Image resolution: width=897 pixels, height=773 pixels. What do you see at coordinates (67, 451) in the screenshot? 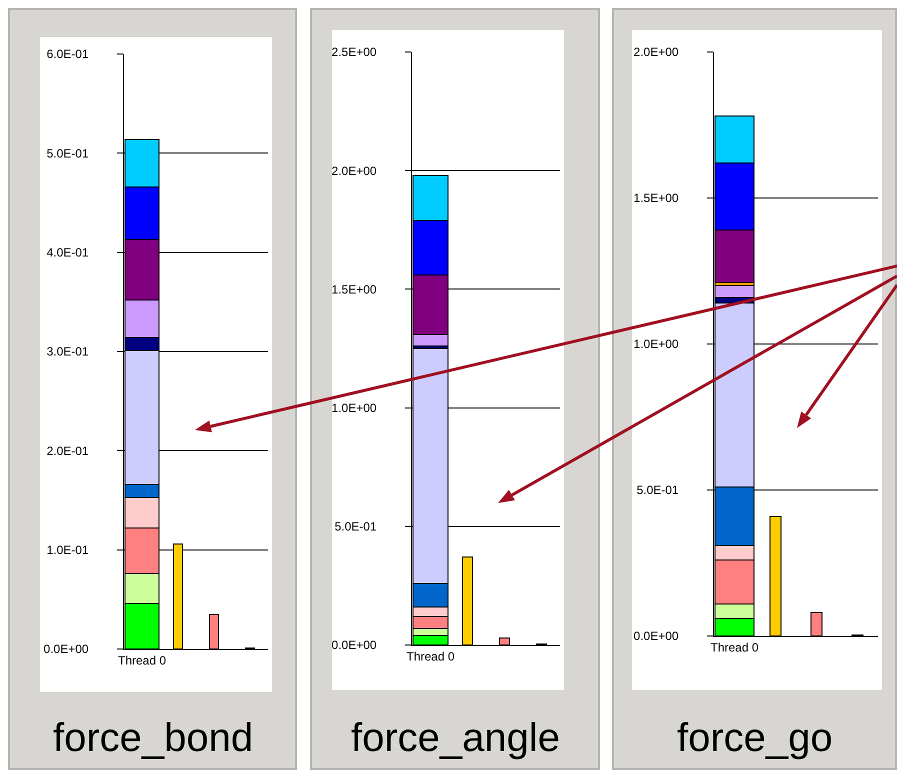
I see `y-tick-label: 2.0E-01` at bounding box center [67, 451].